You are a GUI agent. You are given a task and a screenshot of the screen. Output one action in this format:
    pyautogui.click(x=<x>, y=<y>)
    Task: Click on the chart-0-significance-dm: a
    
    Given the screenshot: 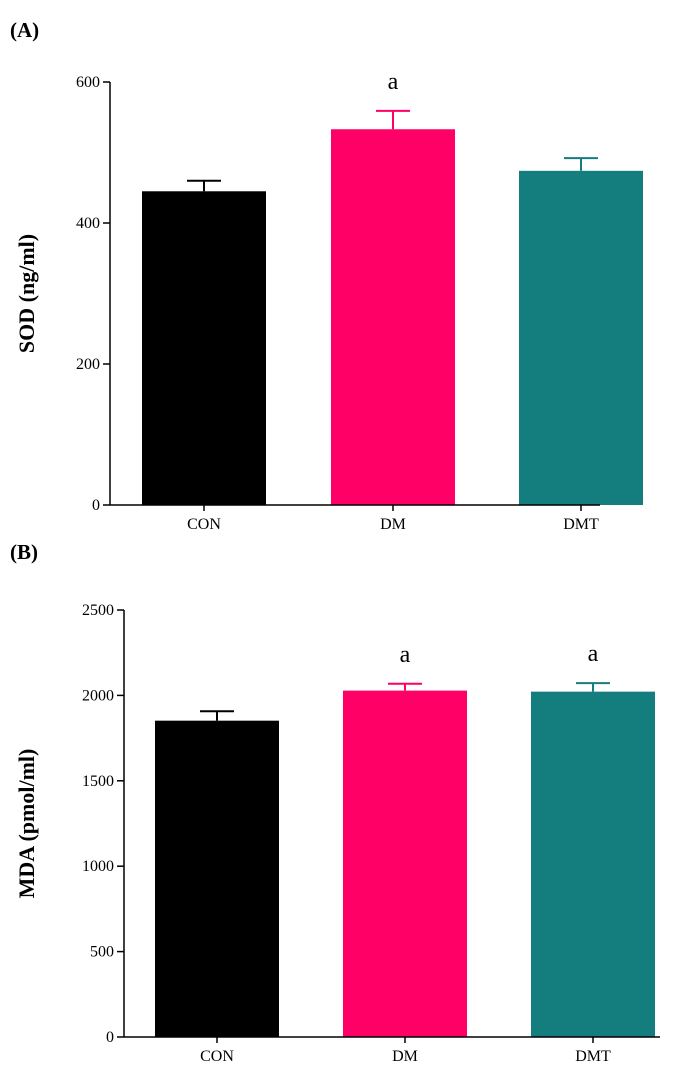 What is the action you would take?
    pyautogui.click(x=393, y=82)
    